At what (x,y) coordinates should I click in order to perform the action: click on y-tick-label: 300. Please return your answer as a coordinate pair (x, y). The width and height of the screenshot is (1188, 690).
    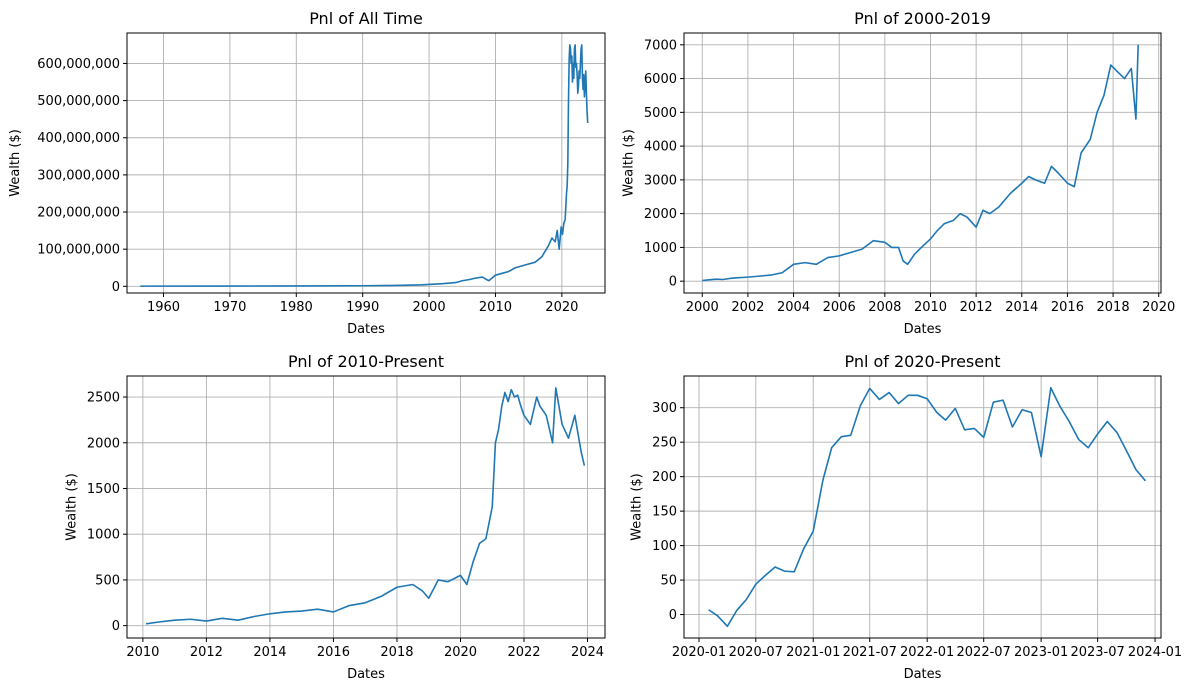
    Looking at the image, I should click on (664, 408).